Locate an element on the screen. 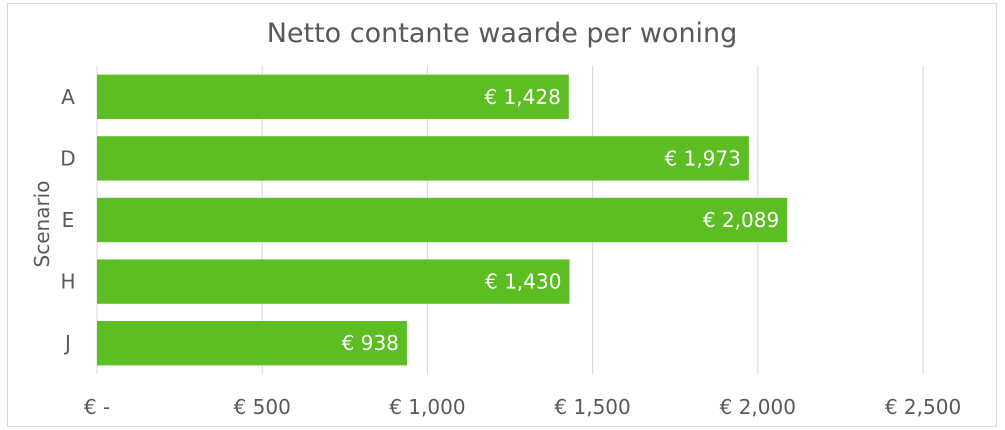 This screenshot has height=430, width=1005. category-label-D: D is located at coordinates (67, 158).